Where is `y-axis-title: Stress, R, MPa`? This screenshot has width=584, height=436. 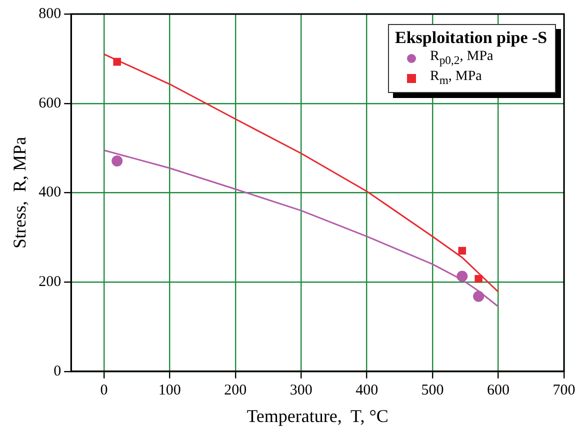
y-axis-title: Stress, R, MPa is located at coordinates (20, 192).